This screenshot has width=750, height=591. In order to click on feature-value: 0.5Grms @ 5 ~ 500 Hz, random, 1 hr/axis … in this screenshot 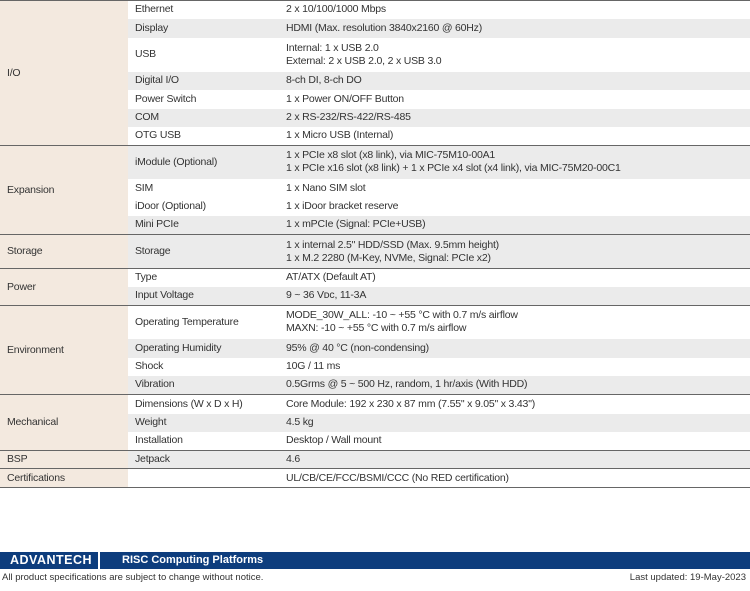, I will do `click(514, 385)`.